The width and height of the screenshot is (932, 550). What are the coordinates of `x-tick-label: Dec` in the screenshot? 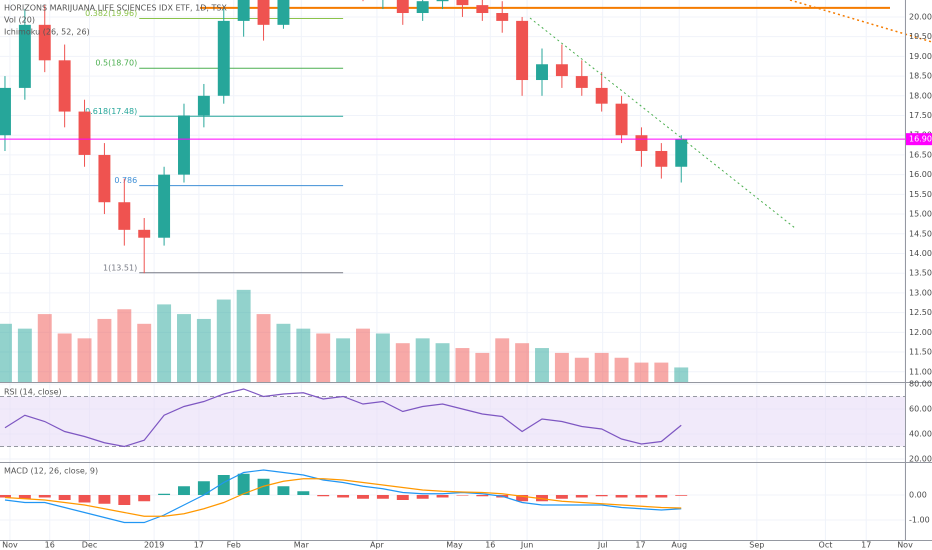 It's located at (89, 545).